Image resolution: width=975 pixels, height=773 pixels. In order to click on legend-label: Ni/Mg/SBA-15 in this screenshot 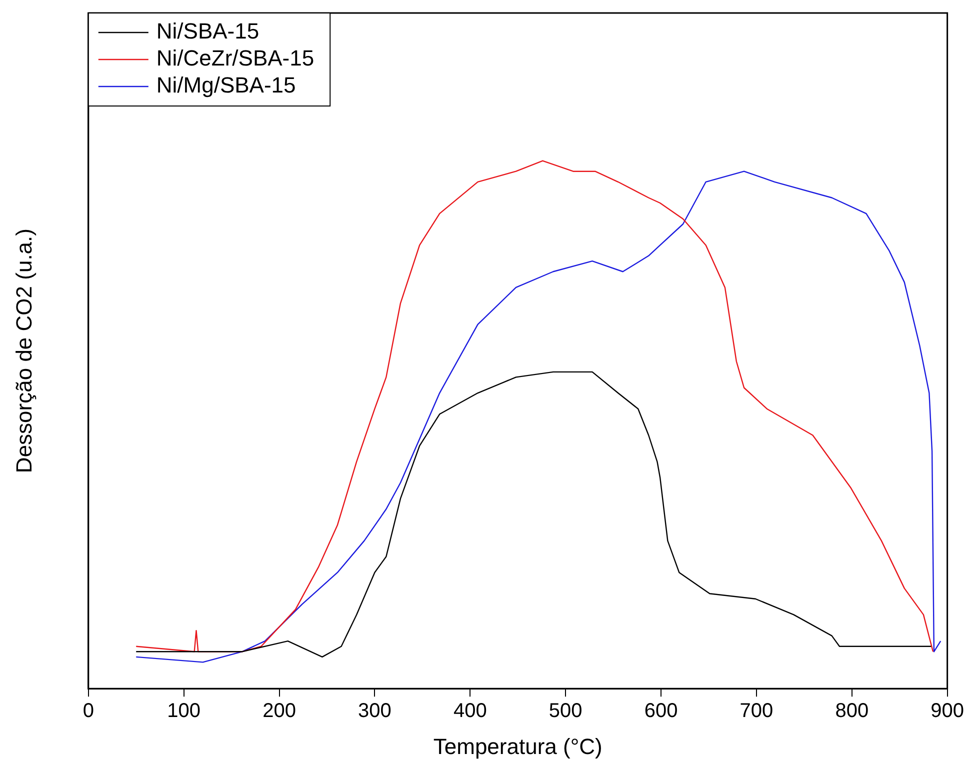, I will do `click(226, 85)`.